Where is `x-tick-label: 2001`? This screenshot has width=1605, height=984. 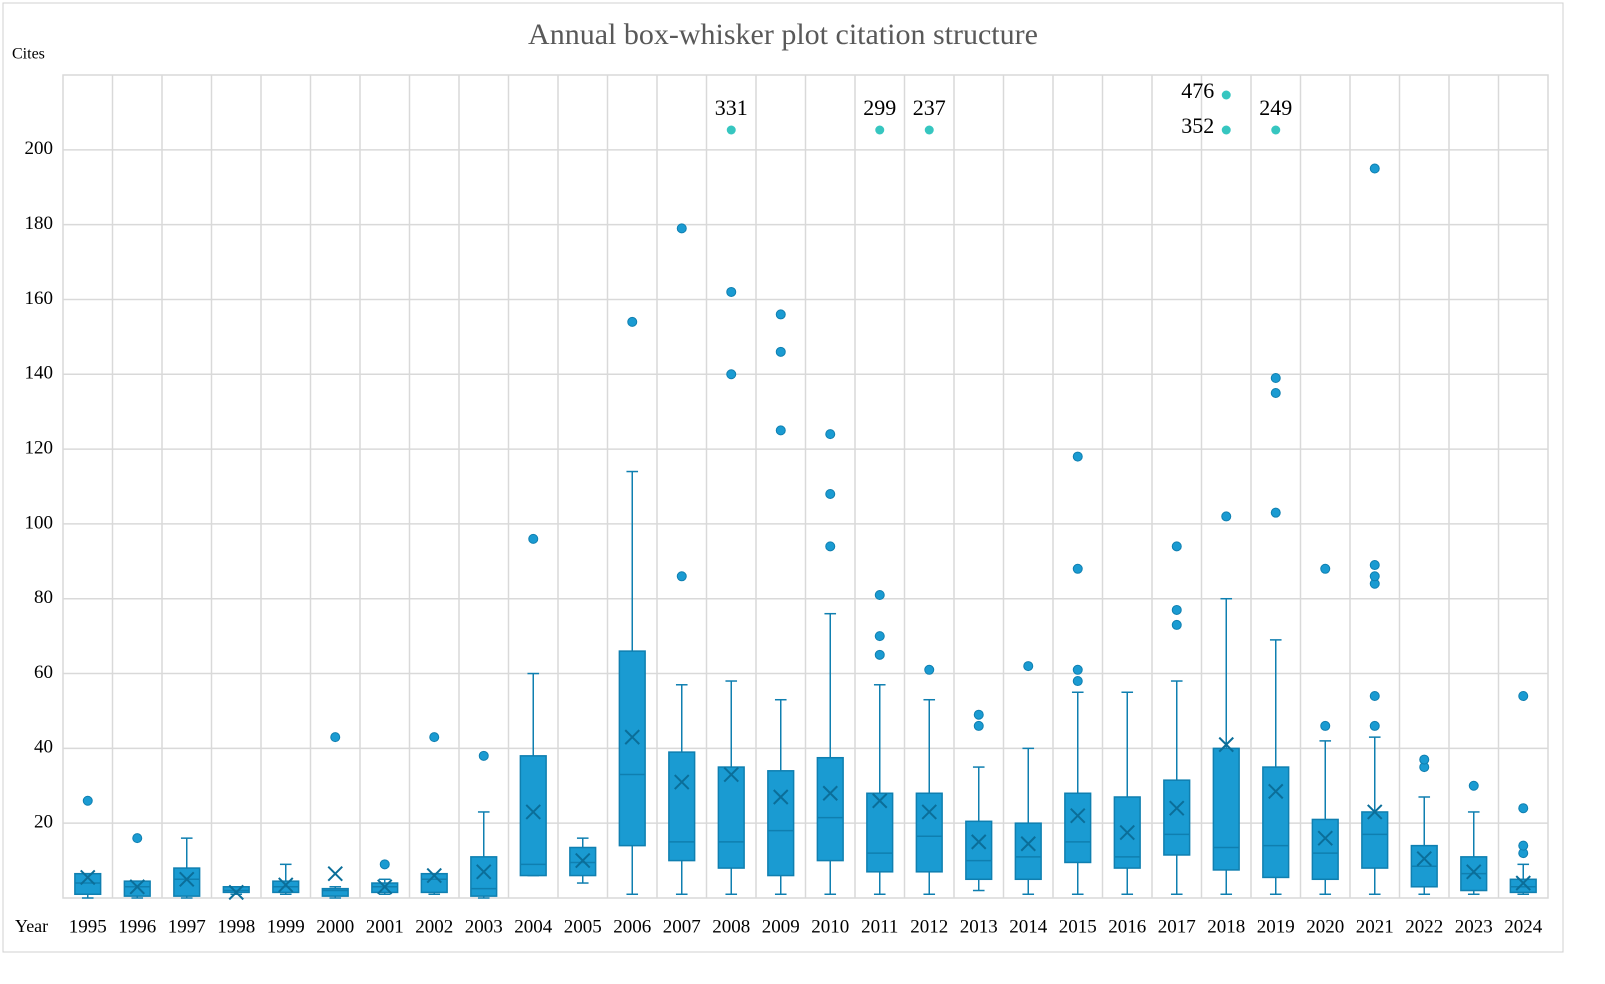 x-tick-label: 2001 is located at coordinates (385, 926).